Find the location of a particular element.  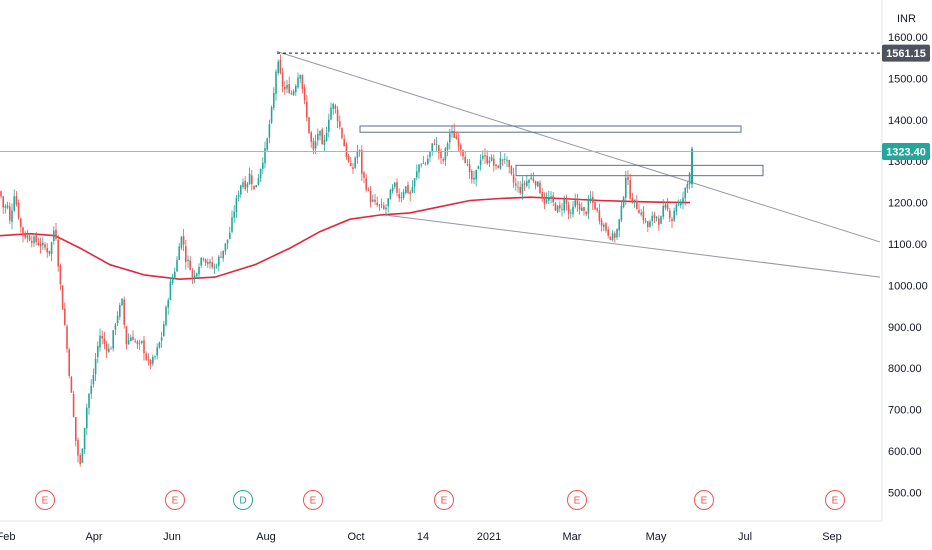

y-tick-label: 1500.00 is located at coordinates (908, 79).